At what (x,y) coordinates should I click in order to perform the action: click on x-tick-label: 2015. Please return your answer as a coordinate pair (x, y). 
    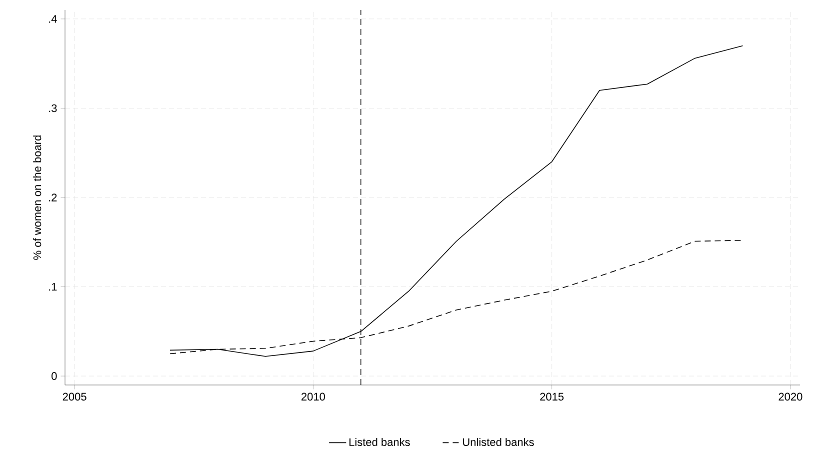
    Looking at the image, I should click on (552, 396).